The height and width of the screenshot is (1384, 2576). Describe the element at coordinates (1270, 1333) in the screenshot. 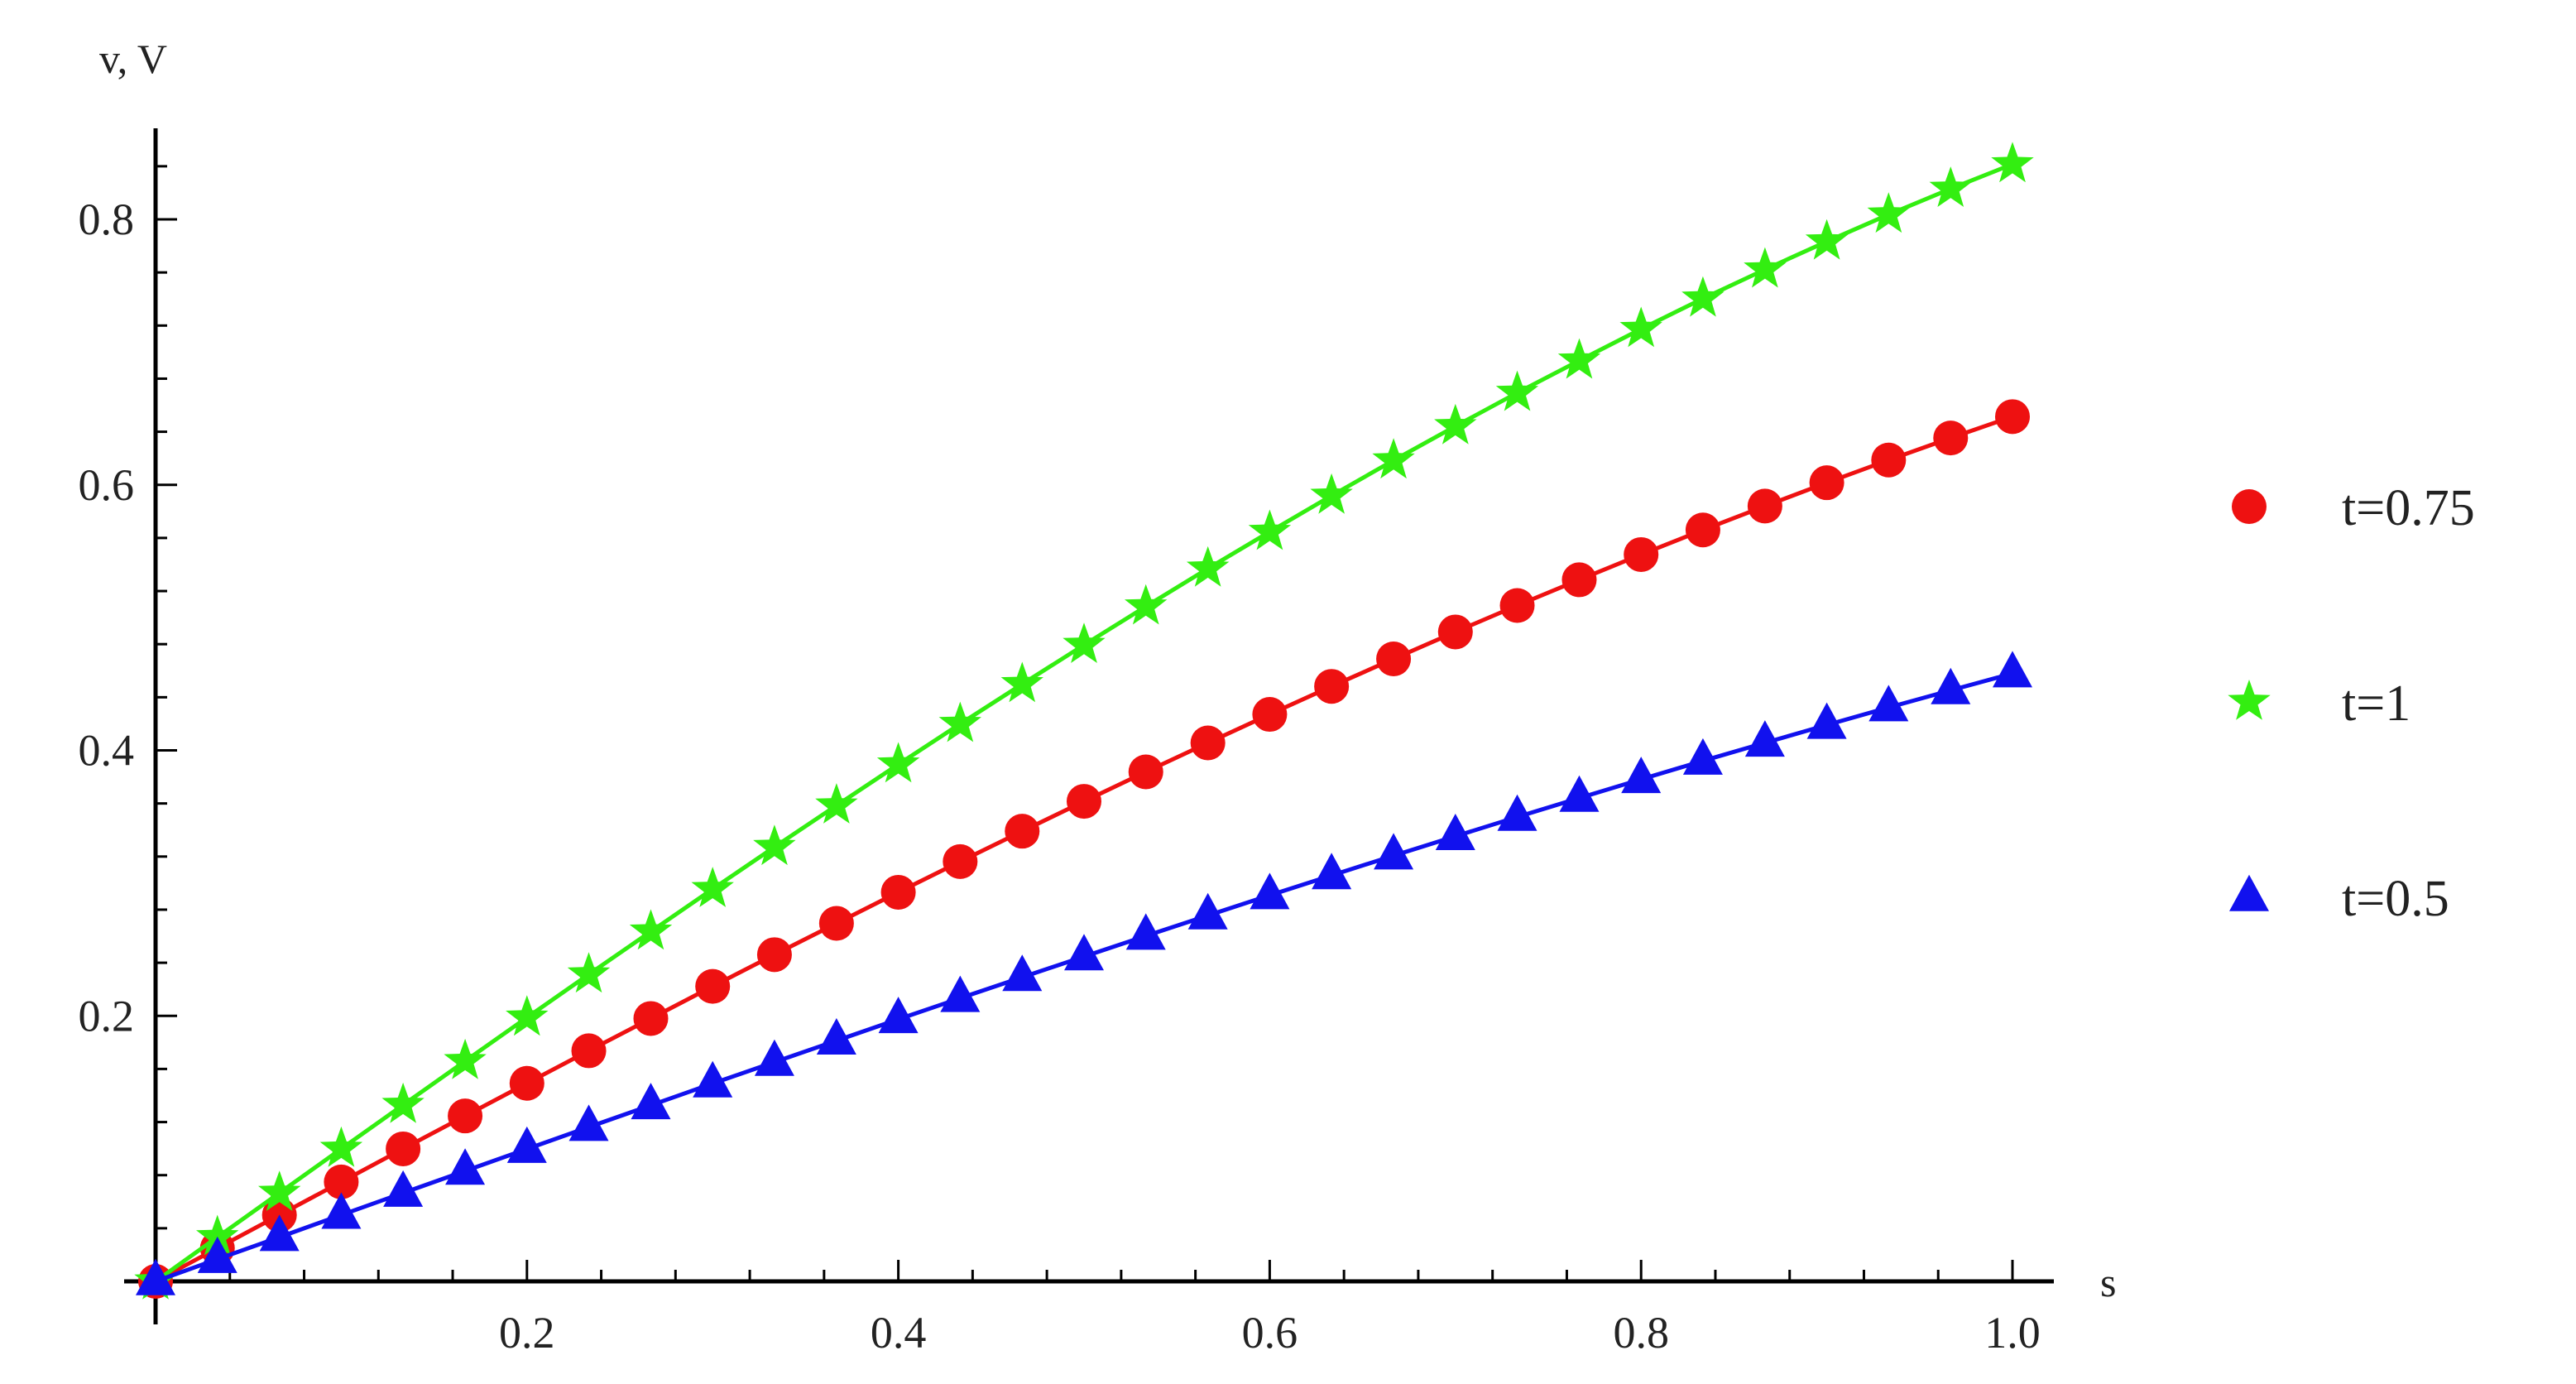

I see `x-tick-label: 0.6` at that location.